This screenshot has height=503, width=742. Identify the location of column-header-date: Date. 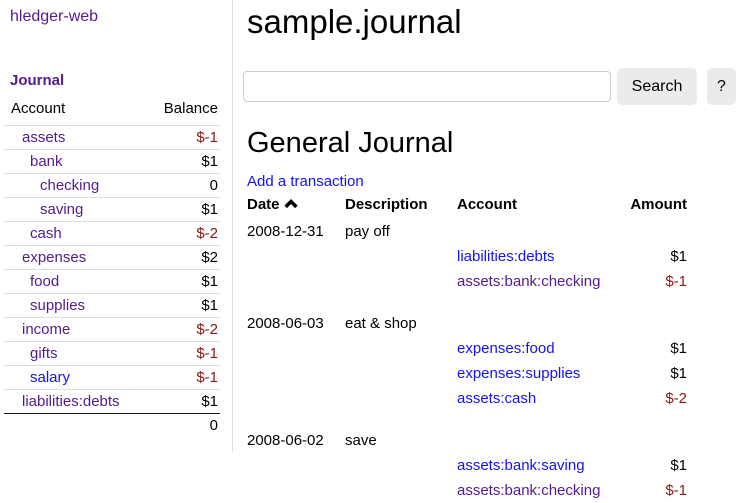
(296, 207).